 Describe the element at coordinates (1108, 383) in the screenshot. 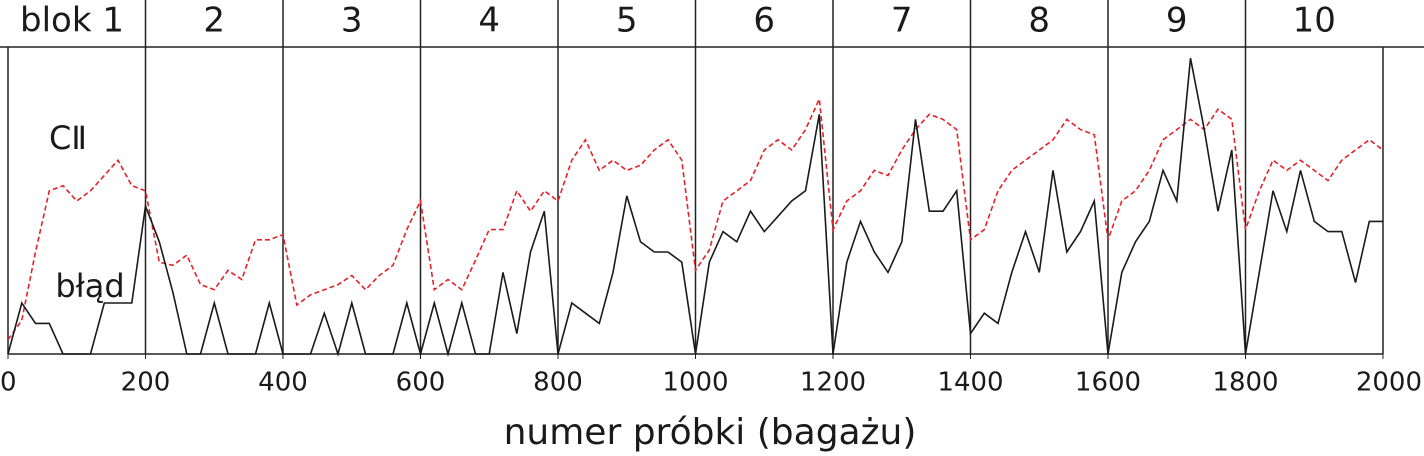

I see `x-tick-label: 1600` at that location.